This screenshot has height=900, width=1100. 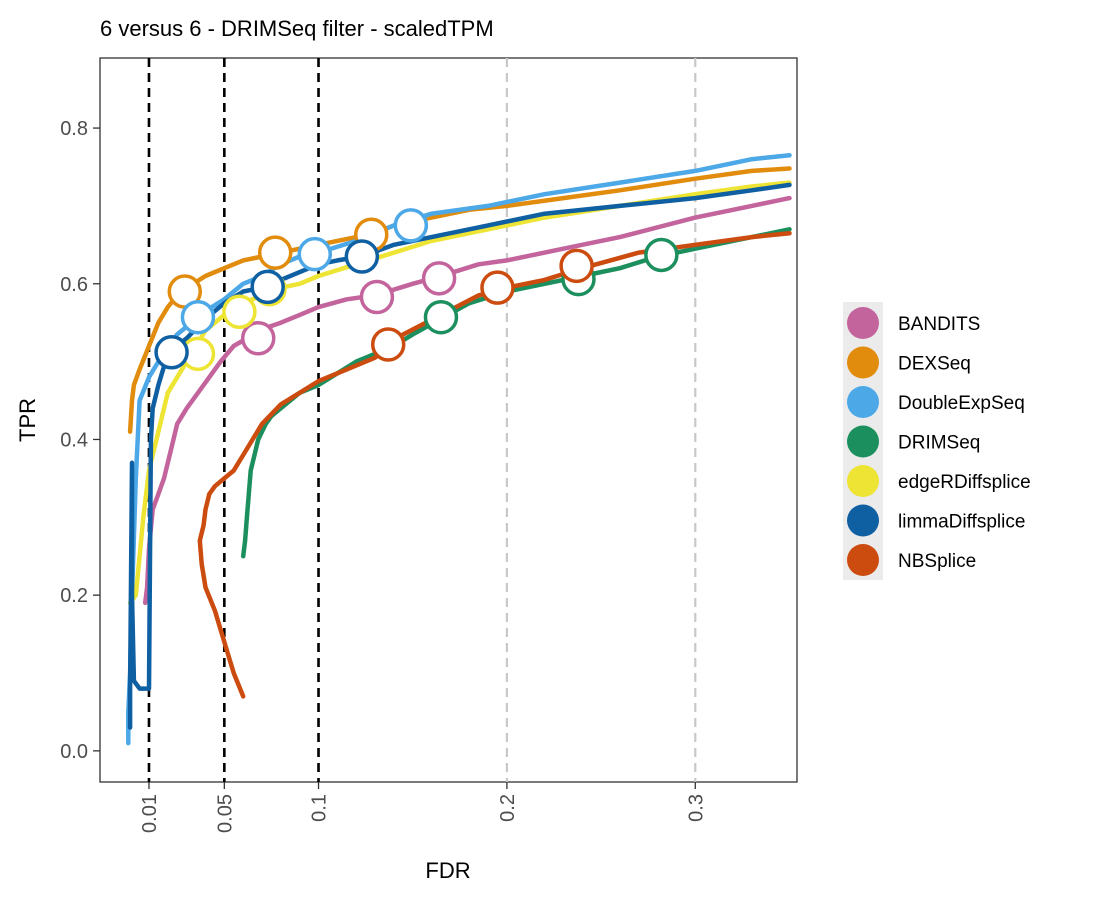 What do you see at coordinates (320, 808) in the screenshot?
I see `x-tick-label-2: 0.1` at bounding box center [320, 808].